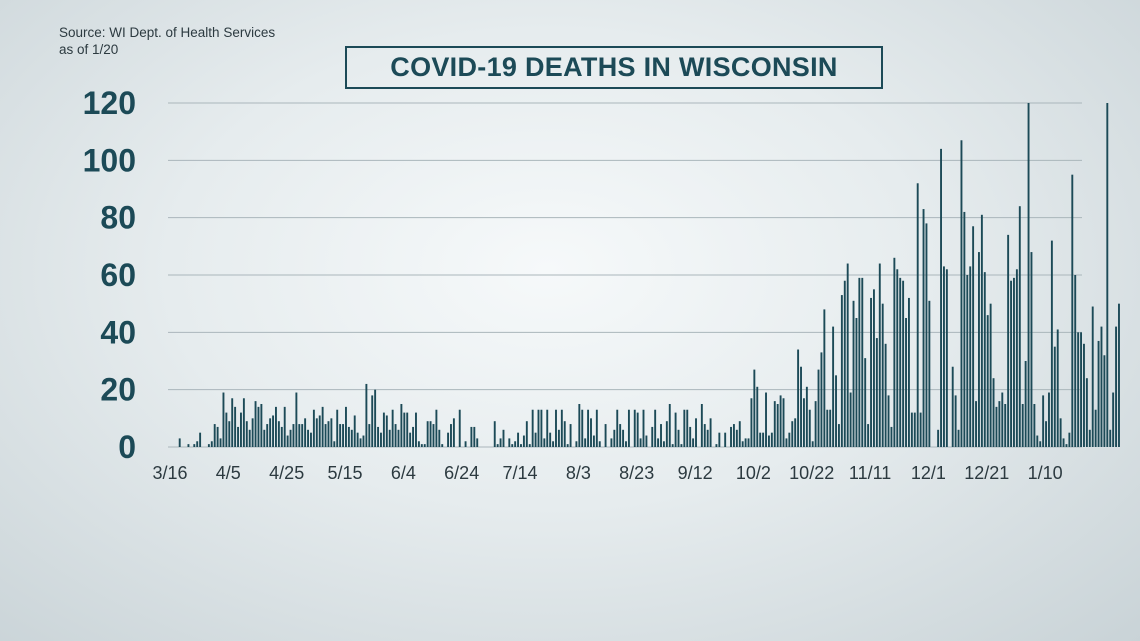 This screenshot has height=641, width=1140. Describe the element at coordinates (461, 473) in the screenshot. I see `x-tick-label: 6/24` at that location.